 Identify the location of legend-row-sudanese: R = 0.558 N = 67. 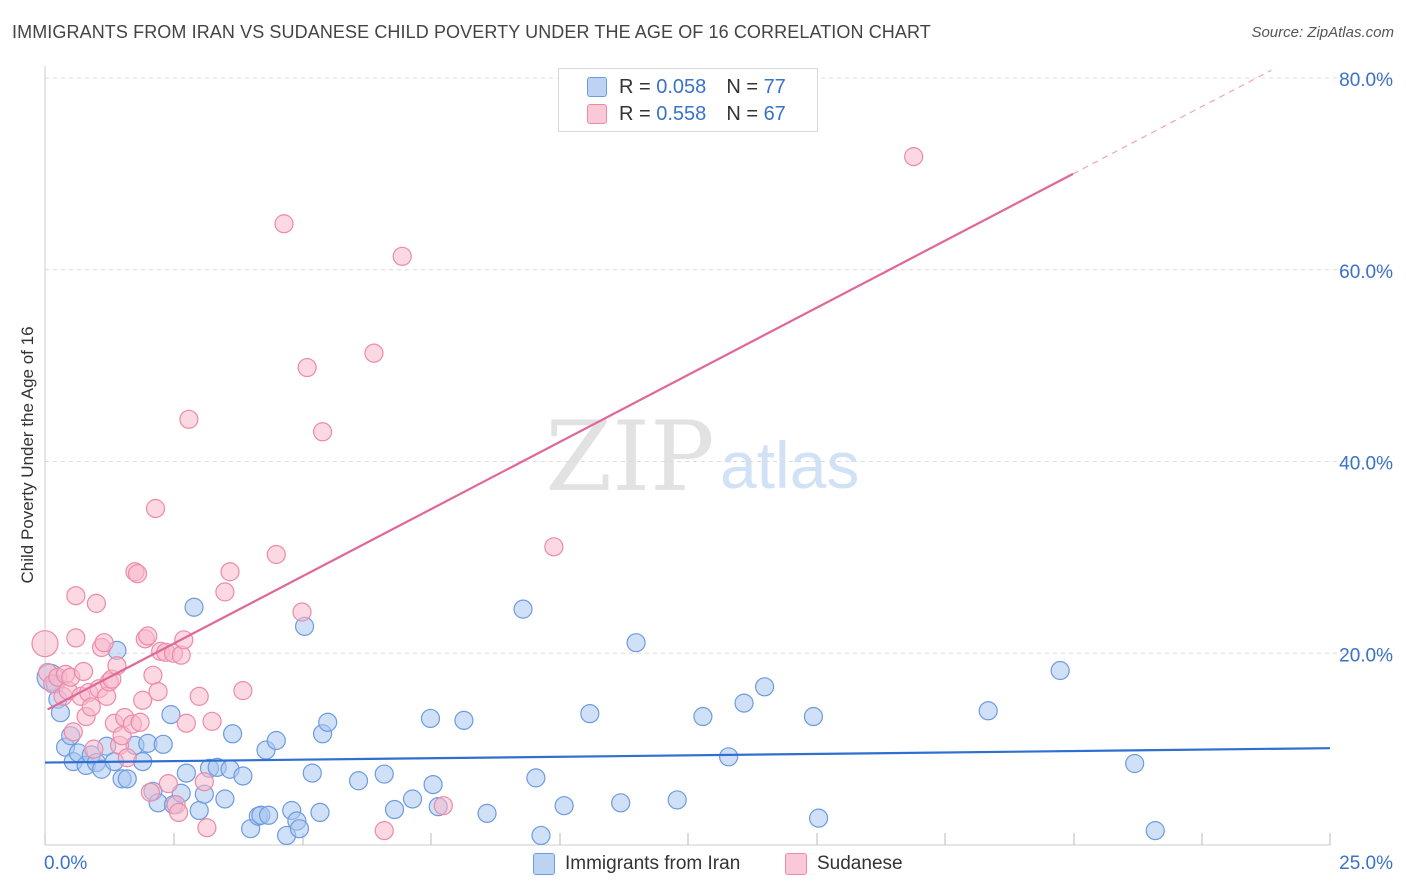
(686, 114).